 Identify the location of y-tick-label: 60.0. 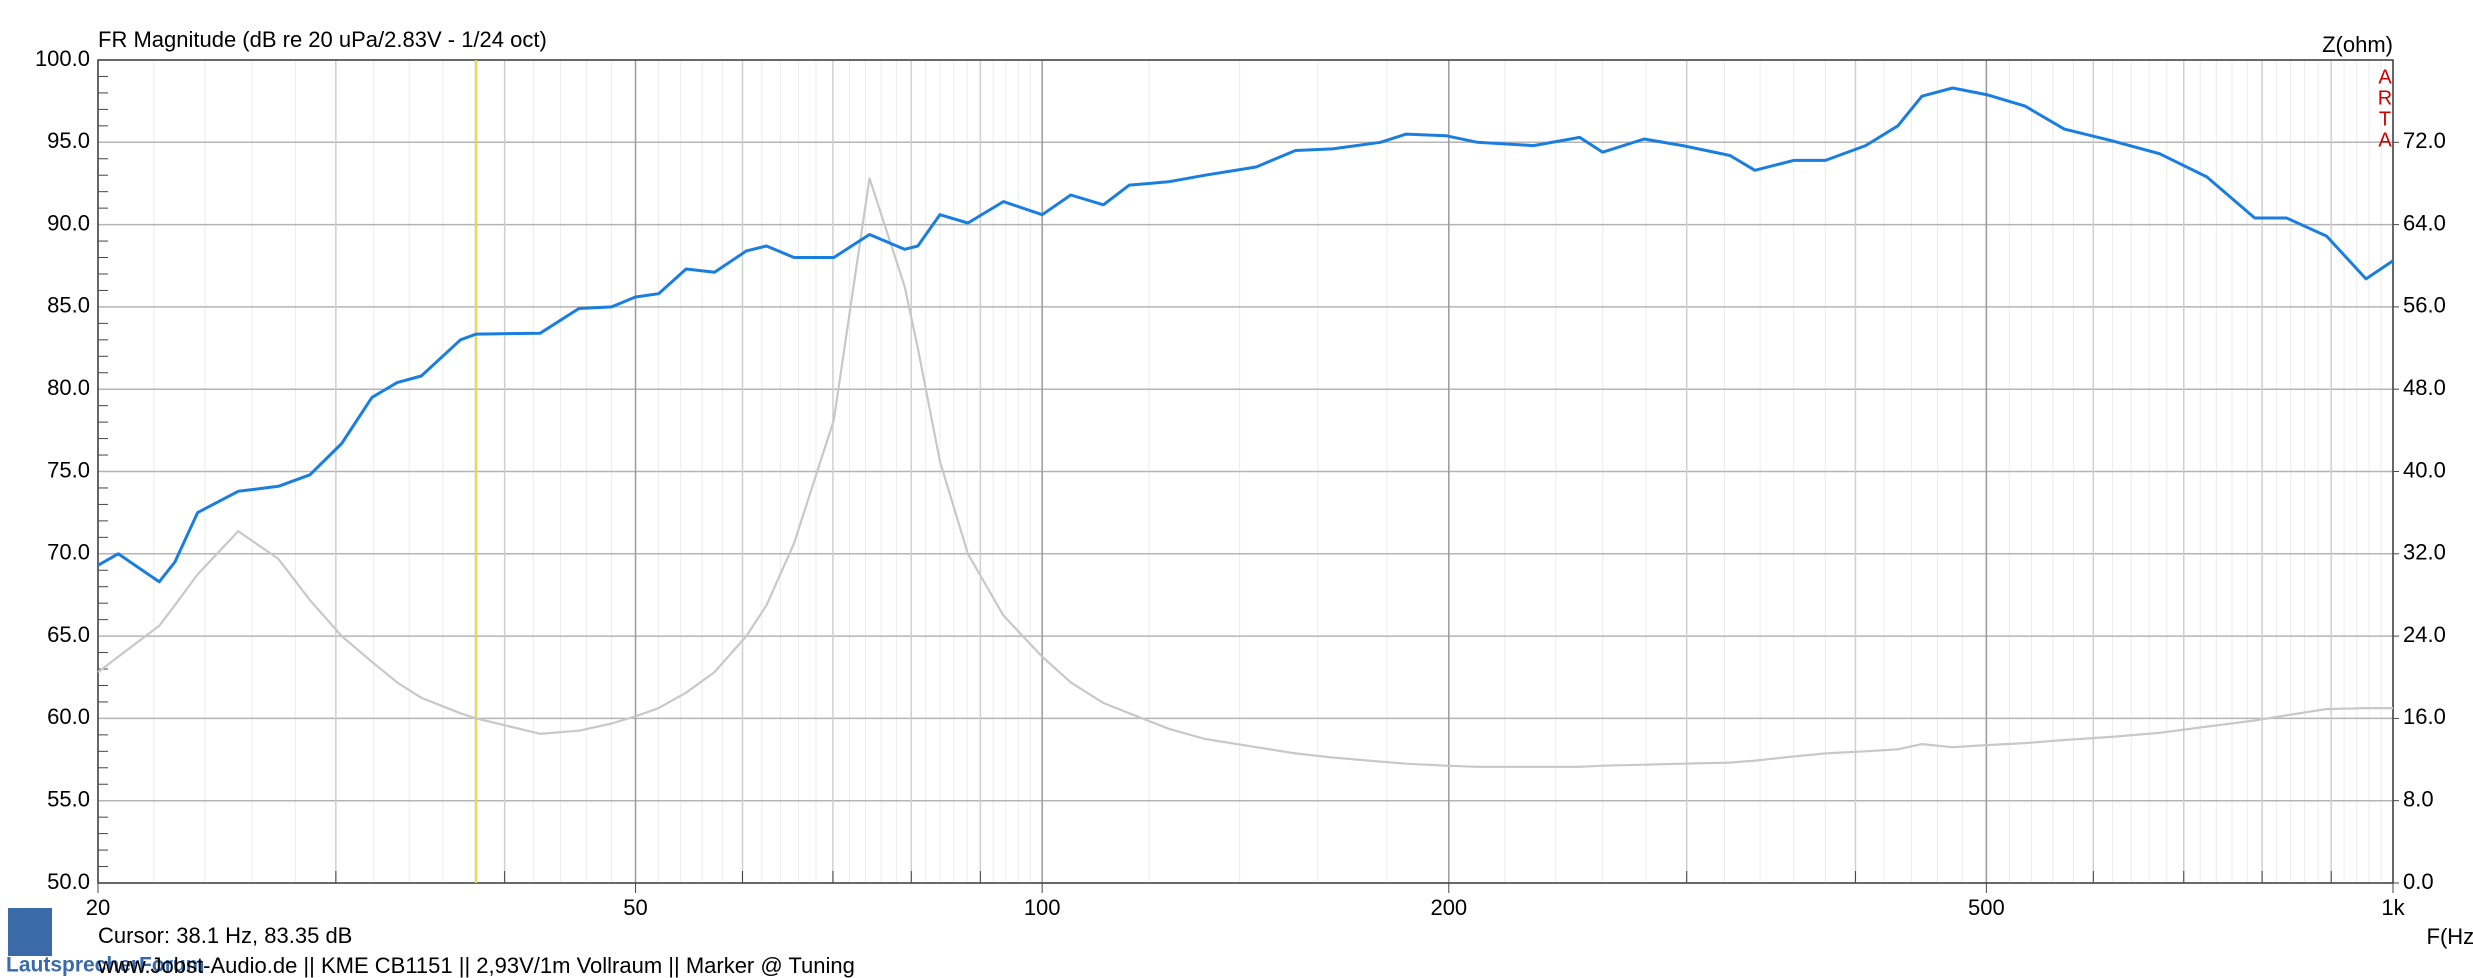
(68, 716).